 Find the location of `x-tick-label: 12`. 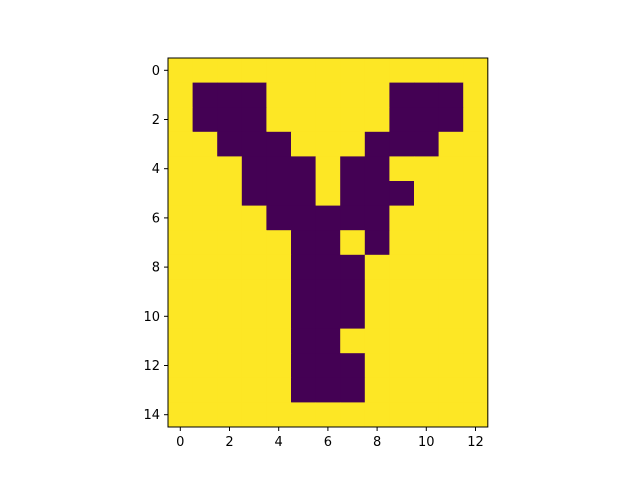

x-tick-label: 12 is located at coordinates (475, 442).